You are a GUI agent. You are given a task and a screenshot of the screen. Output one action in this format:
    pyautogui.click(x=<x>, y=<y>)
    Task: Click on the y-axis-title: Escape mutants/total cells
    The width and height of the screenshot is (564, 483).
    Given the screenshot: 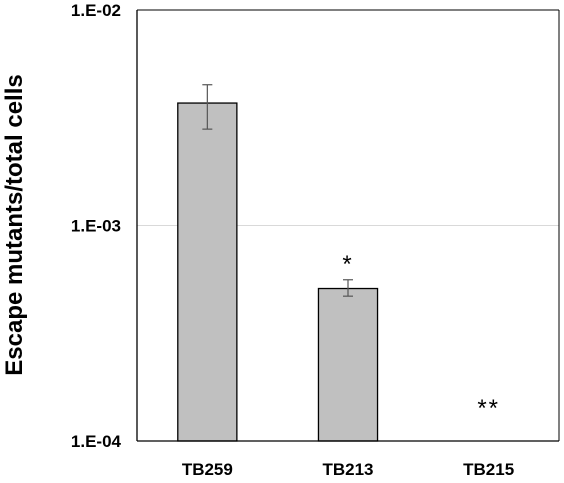 What is the action you would take?
    pyautogui.click(x=14, y=224)
    